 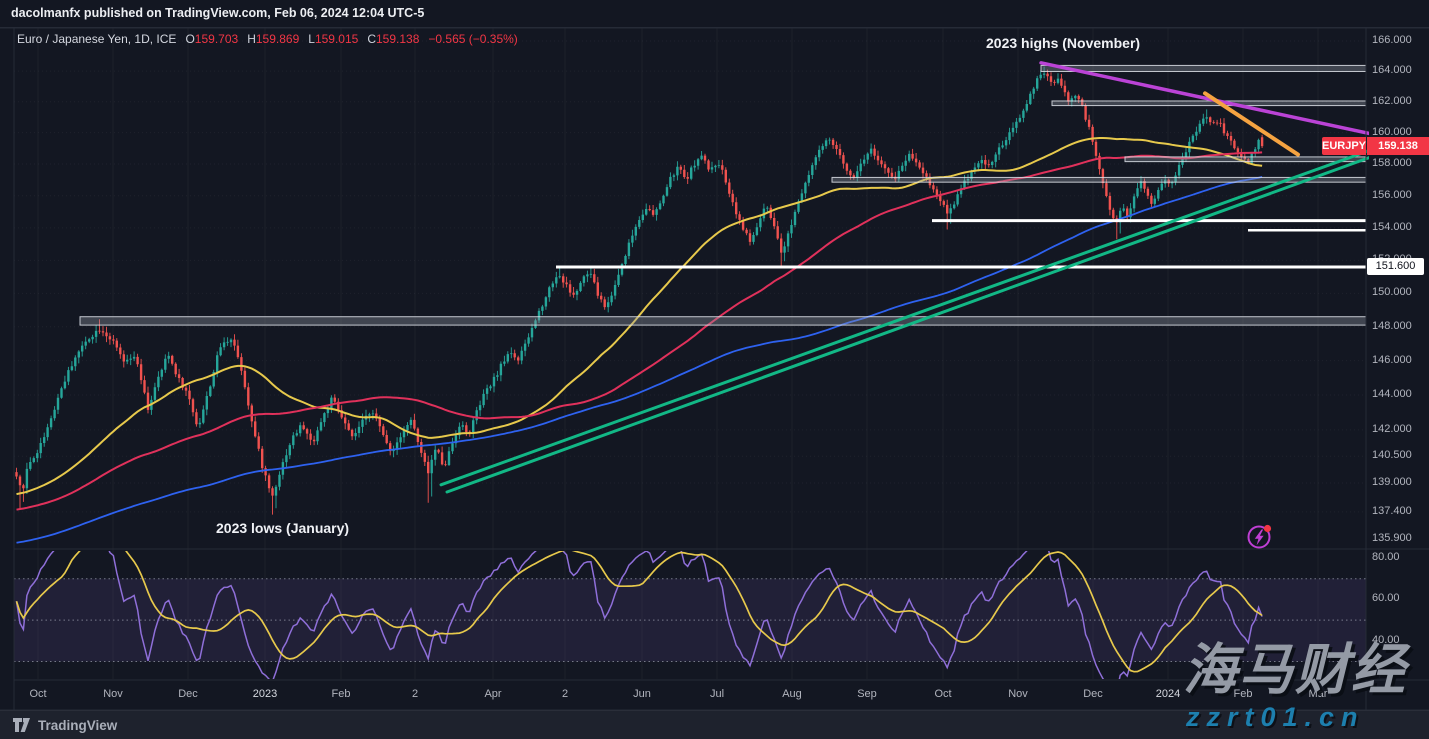 I want to click on annotation-2023-lows: 2023 lows (January), so click(x=283, y=528).